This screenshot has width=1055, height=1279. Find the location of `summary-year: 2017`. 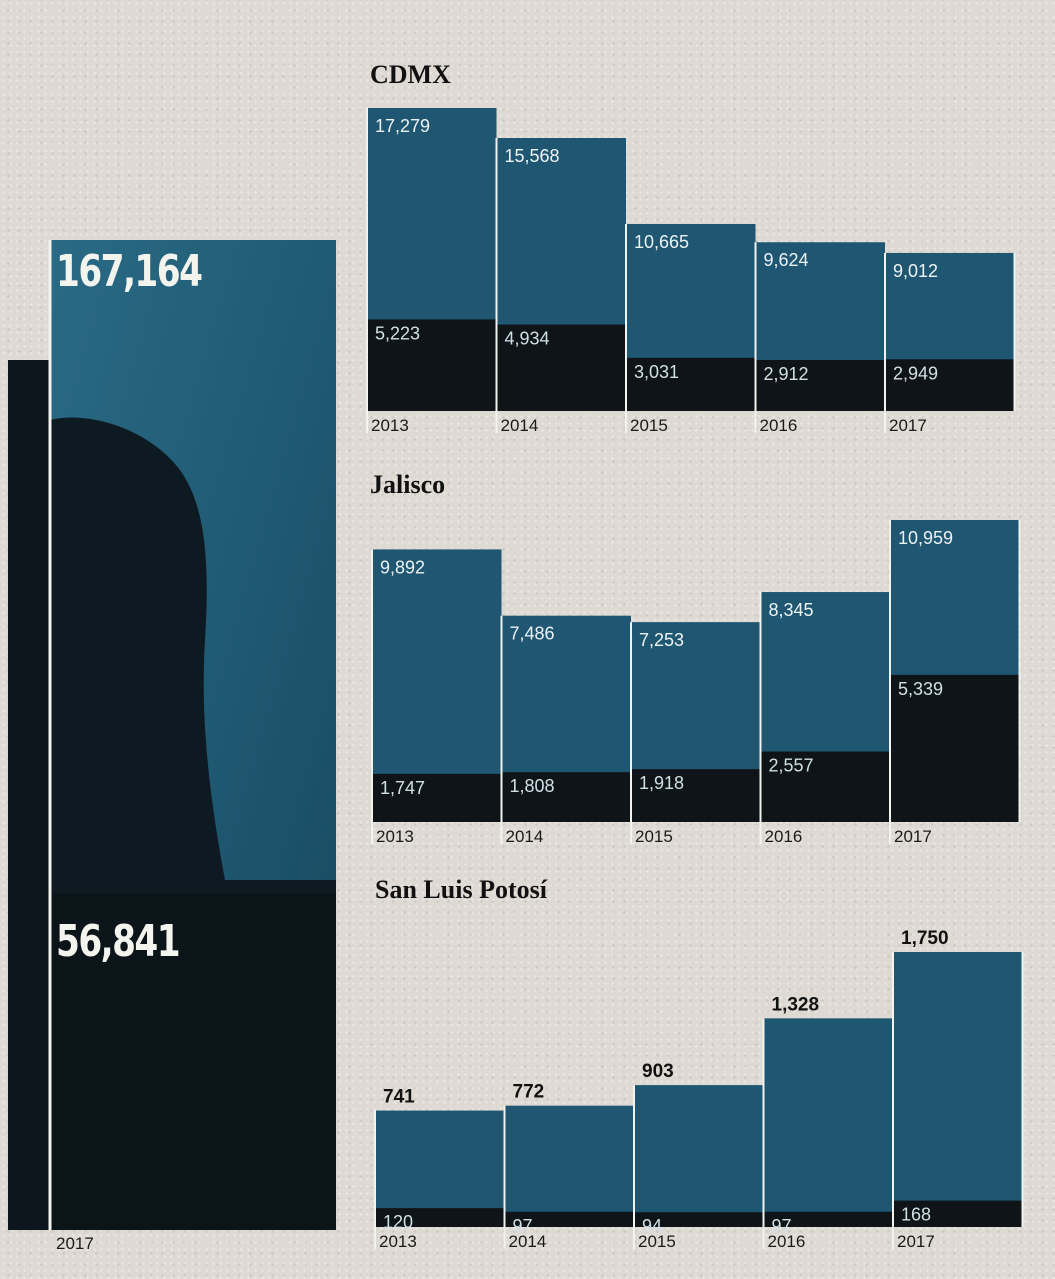

summary-year: 2017 is located at coordinates (75, 1243).